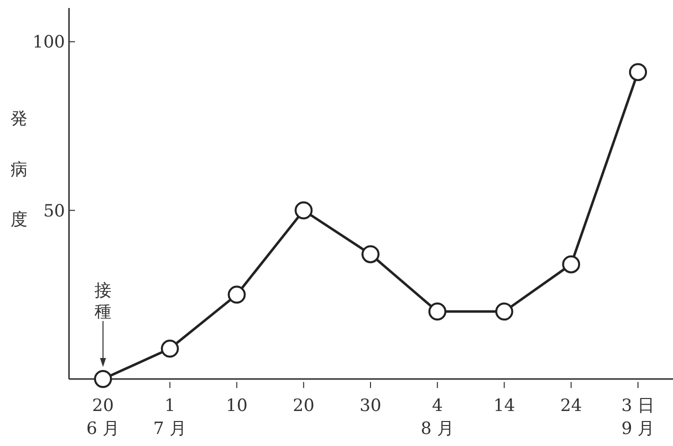  Describe the element at coordinates (237, 406) in the screenshot. I see `x-tick-label: 10` at that location.